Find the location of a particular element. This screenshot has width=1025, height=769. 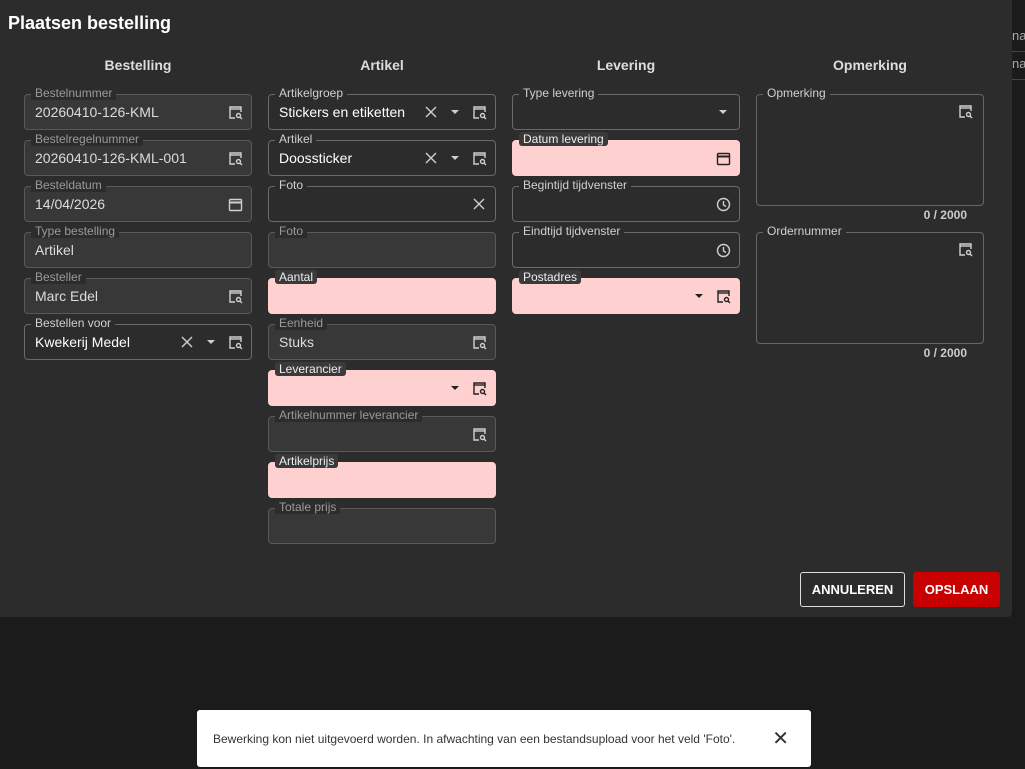

field-label: Leverancier is located at coordinates (310, 369).